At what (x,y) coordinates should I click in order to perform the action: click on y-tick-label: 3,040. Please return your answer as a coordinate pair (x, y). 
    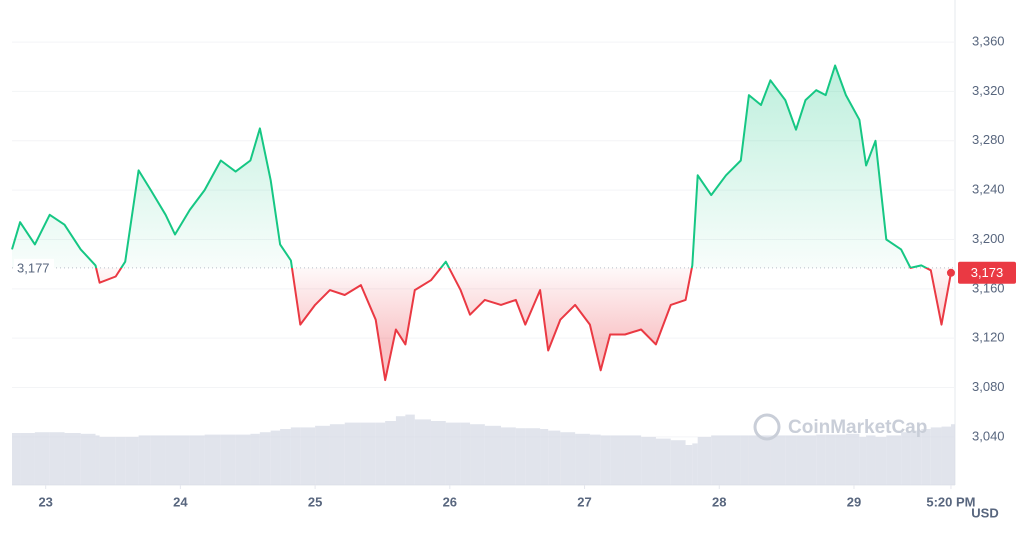
    Looking at the image, I should click on (988, 435).